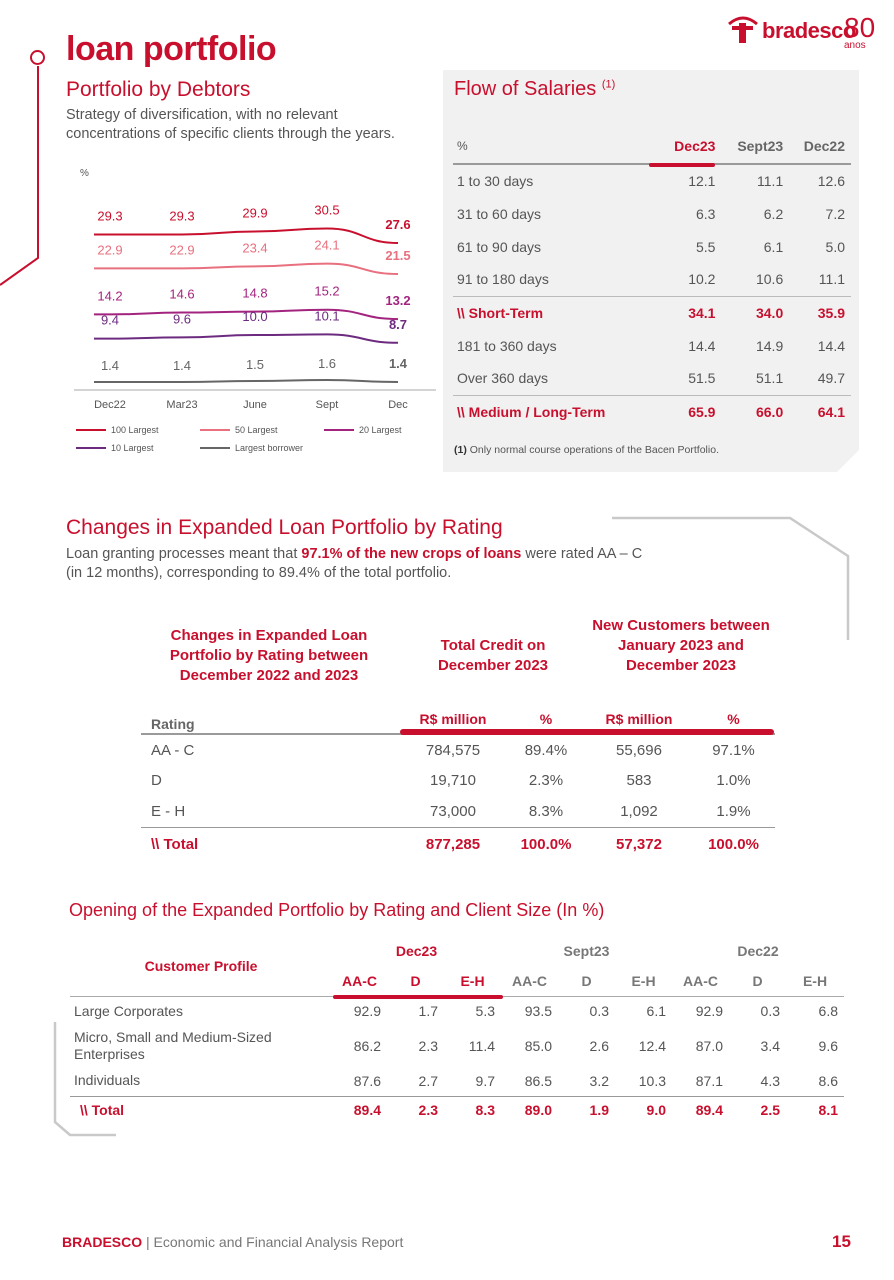  What do you see at coordinates (831, 345) in the screenshot?
I see `salaries-cell: 14.4` at bounding box center [831, 345].